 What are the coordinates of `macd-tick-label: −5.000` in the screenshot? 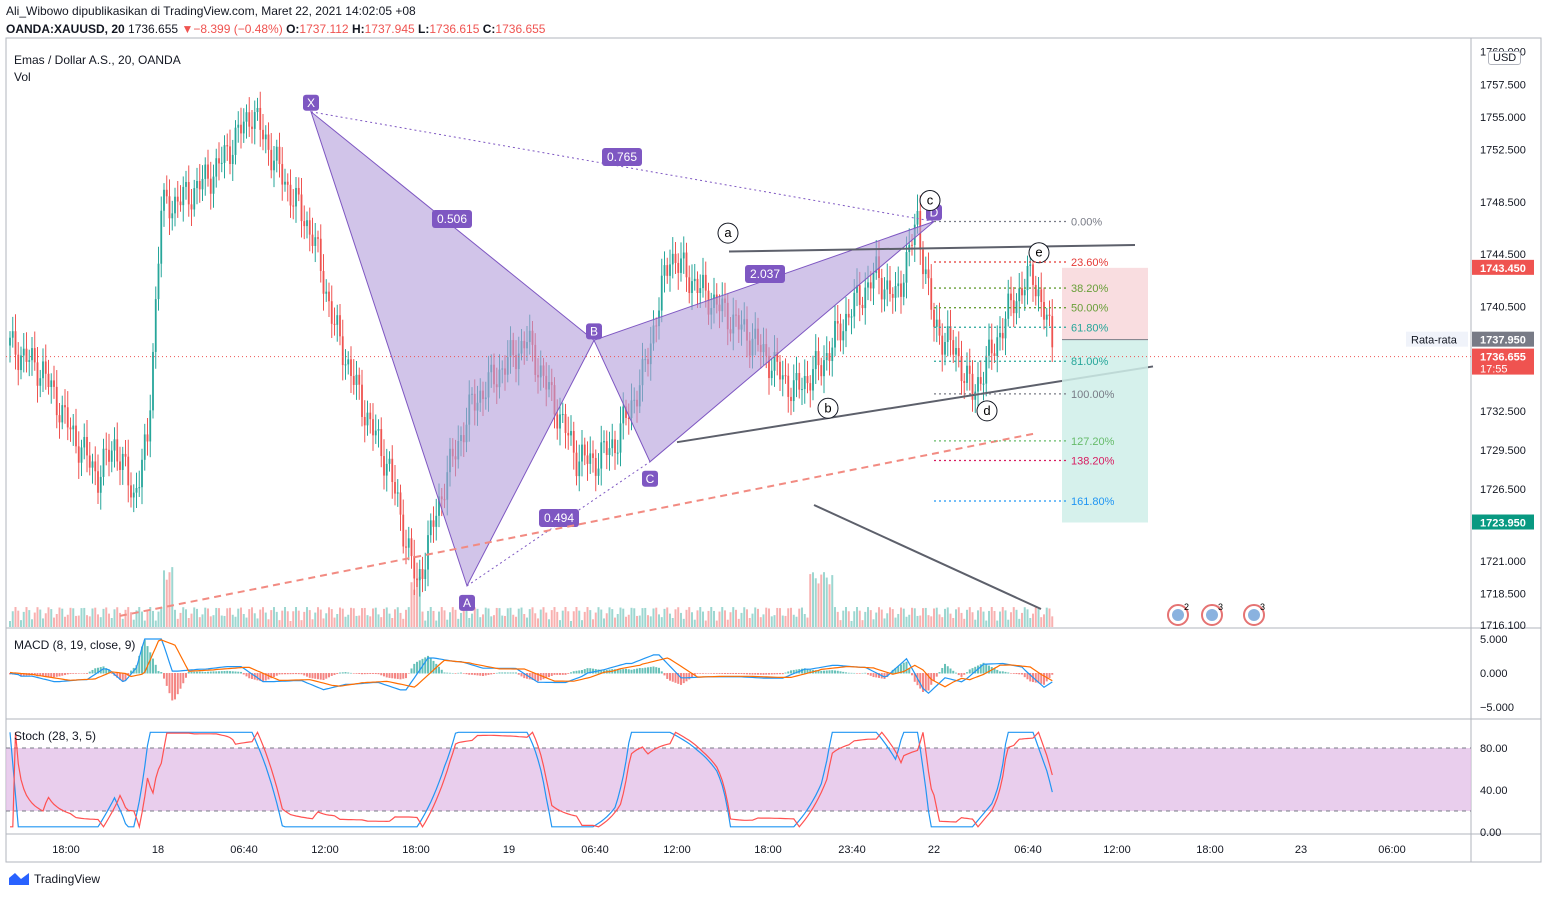 It's located at (1497, 708).